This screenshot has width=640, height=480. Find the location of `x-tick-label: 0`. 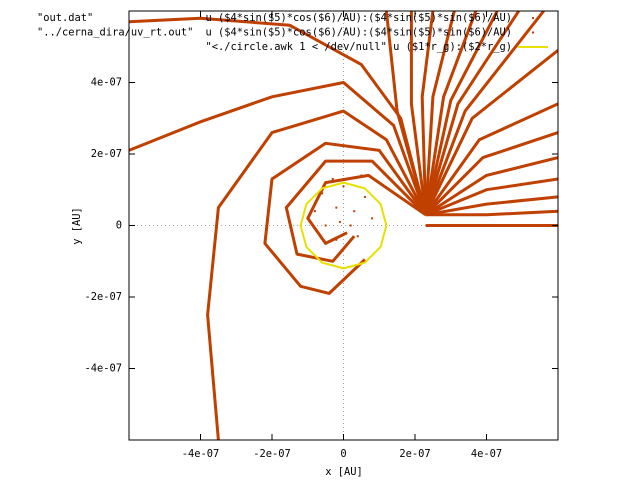

x-tick-label: 0 is located at coordinates (343, 454).